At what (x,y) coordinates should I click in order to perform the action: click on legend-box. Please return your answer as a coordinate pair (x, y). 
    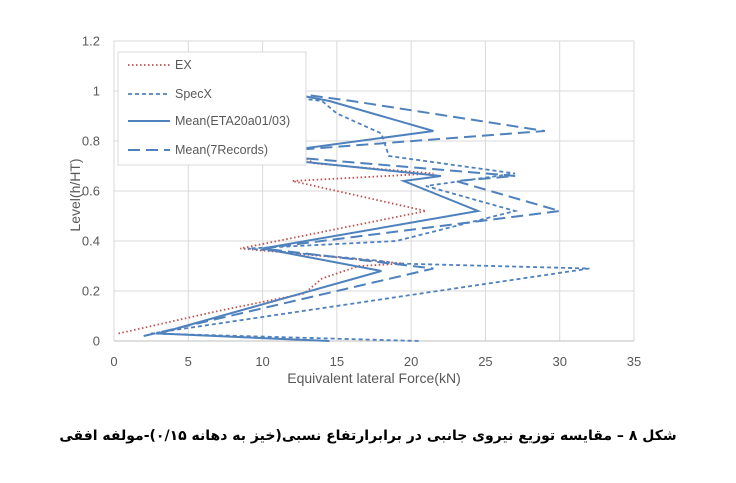
    Looking at the image, I should click on (212, 108).